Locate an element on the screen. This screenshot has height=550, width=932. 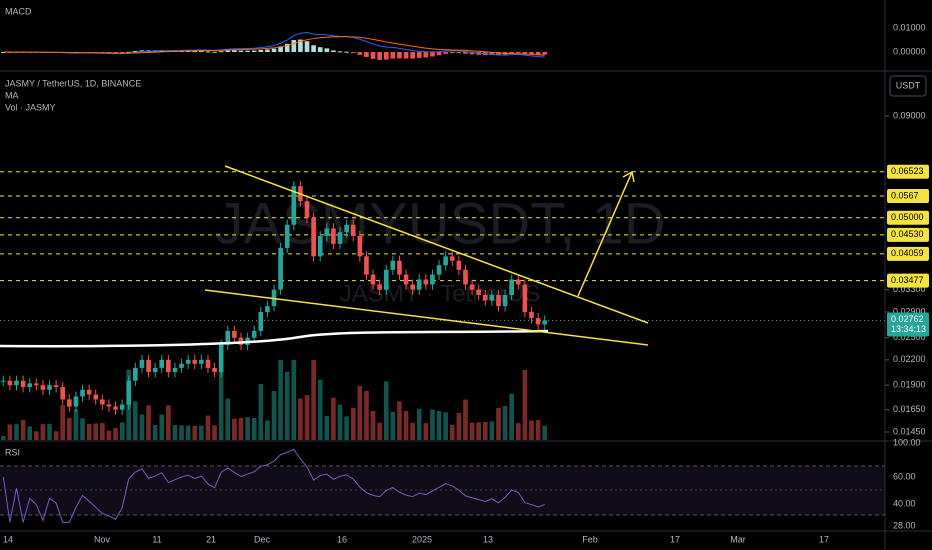
rsi-line is located at coordinates (273, 485).